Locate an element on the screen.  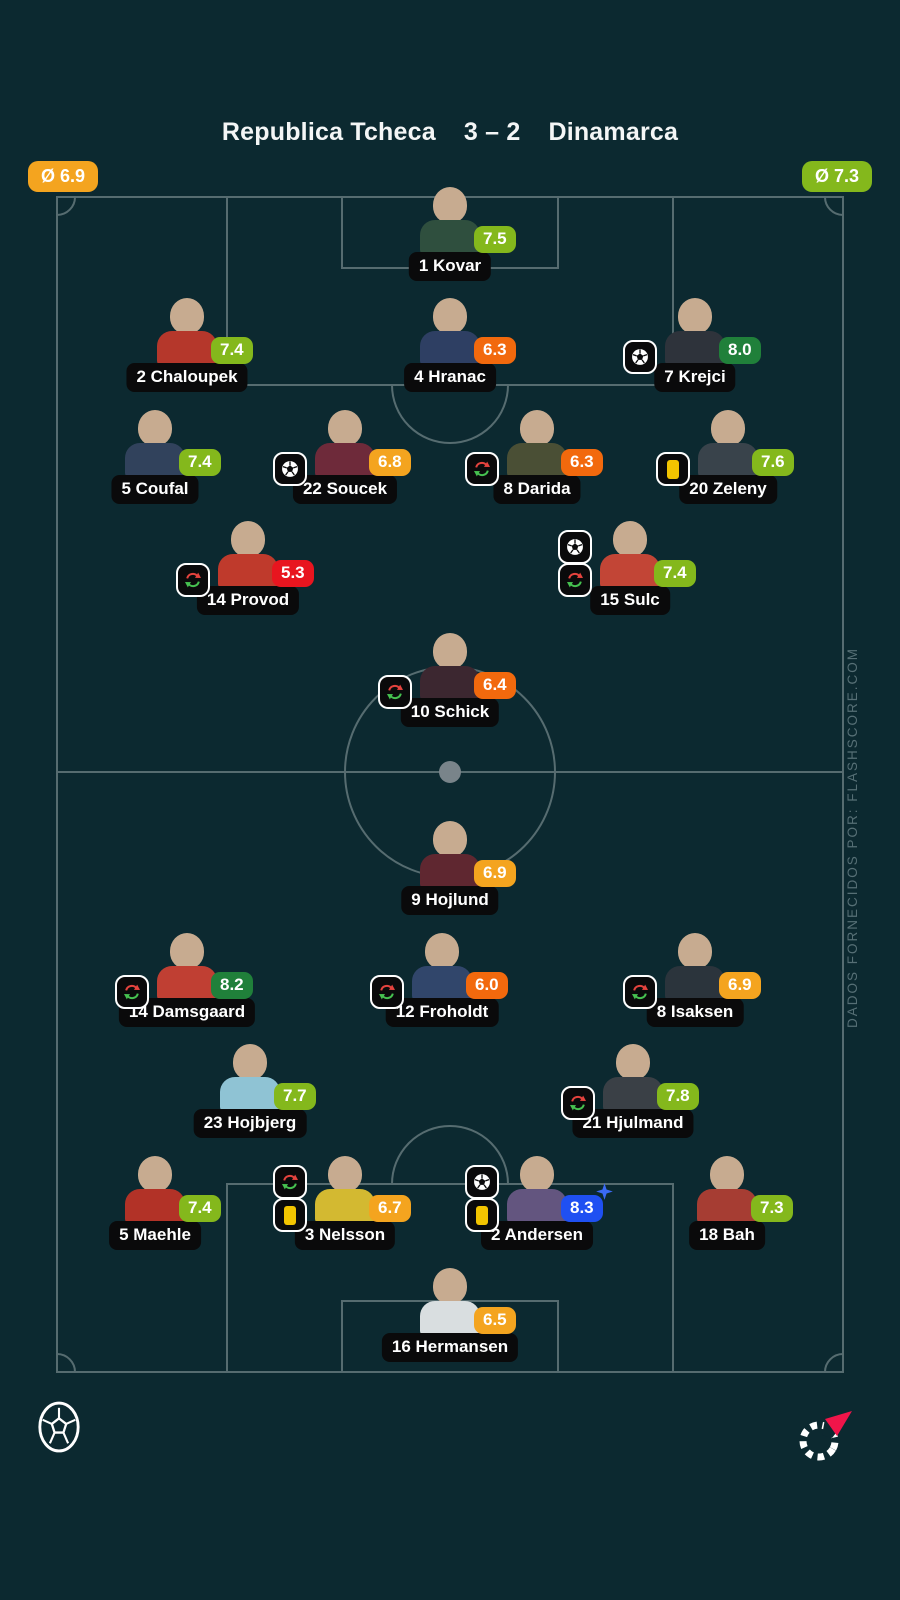
player: 8.2 14 Damsgaard is located at coordinates (185, 979).